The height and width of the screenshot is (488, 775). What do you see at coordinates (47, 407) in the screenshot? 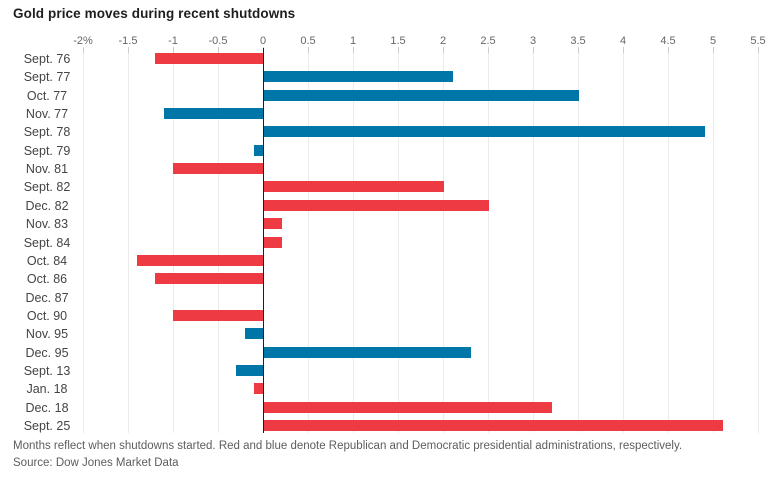
I see `row-label: Dec. 18` at bounding box center [47, 407].